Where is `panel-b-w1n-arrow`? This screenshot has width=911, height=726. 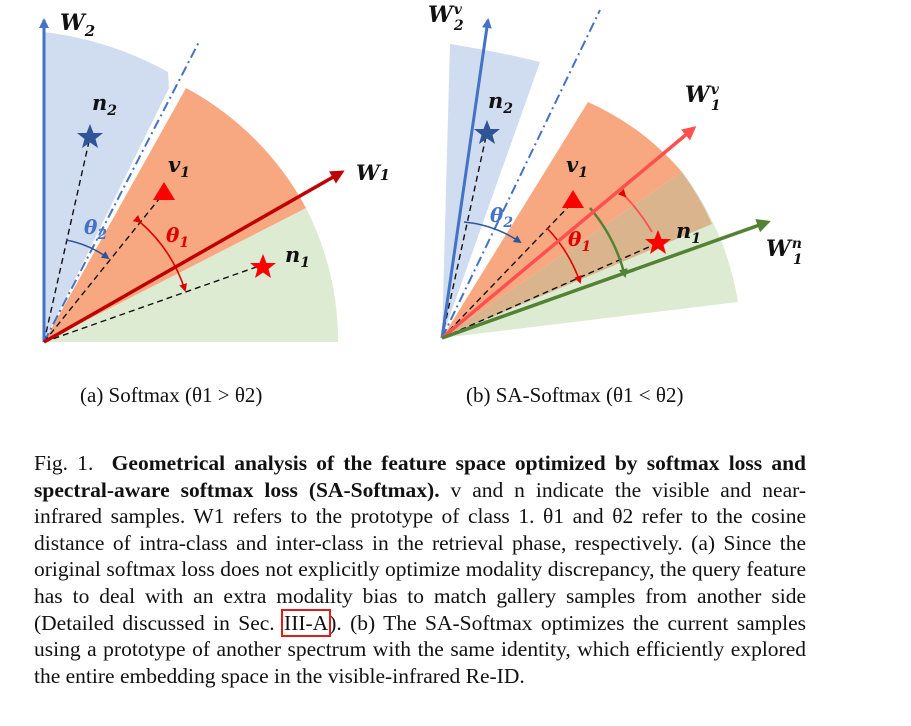 panel-b-w1n-arrow is located at coordinates (606, 279).